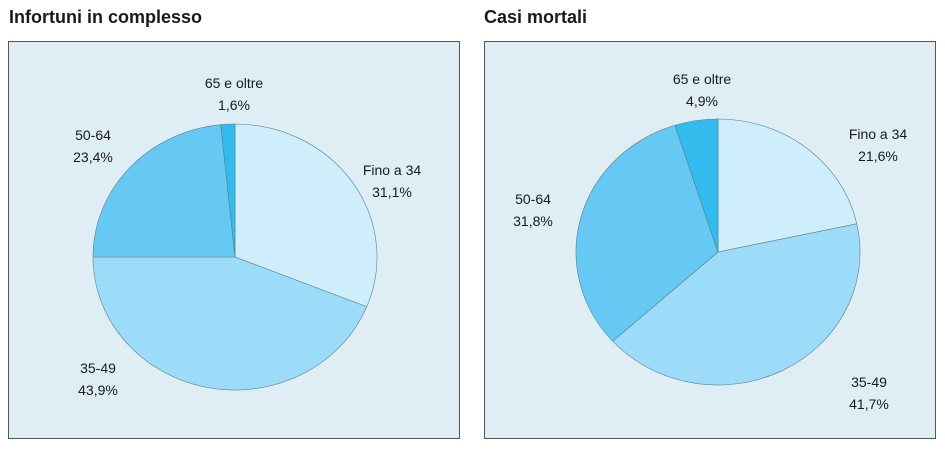 This screenshot has height=449, width=945. Describe the element at coordinates (535, 17) in the screenshot. I see `chart-title-casi-mortali: Casi mortali` at that location.